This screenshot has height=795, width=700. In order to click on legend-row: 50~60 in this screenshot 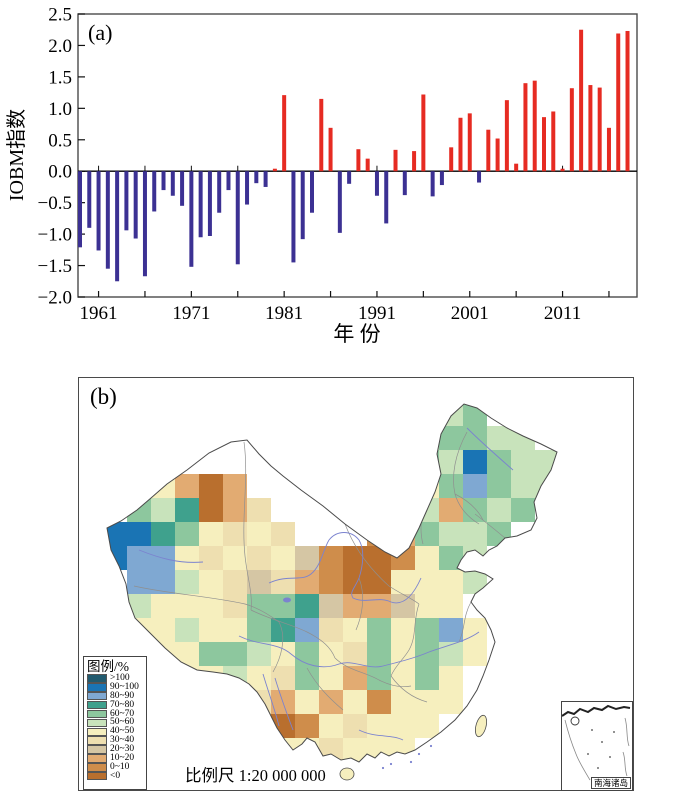, I will do `click(116, 722)`.